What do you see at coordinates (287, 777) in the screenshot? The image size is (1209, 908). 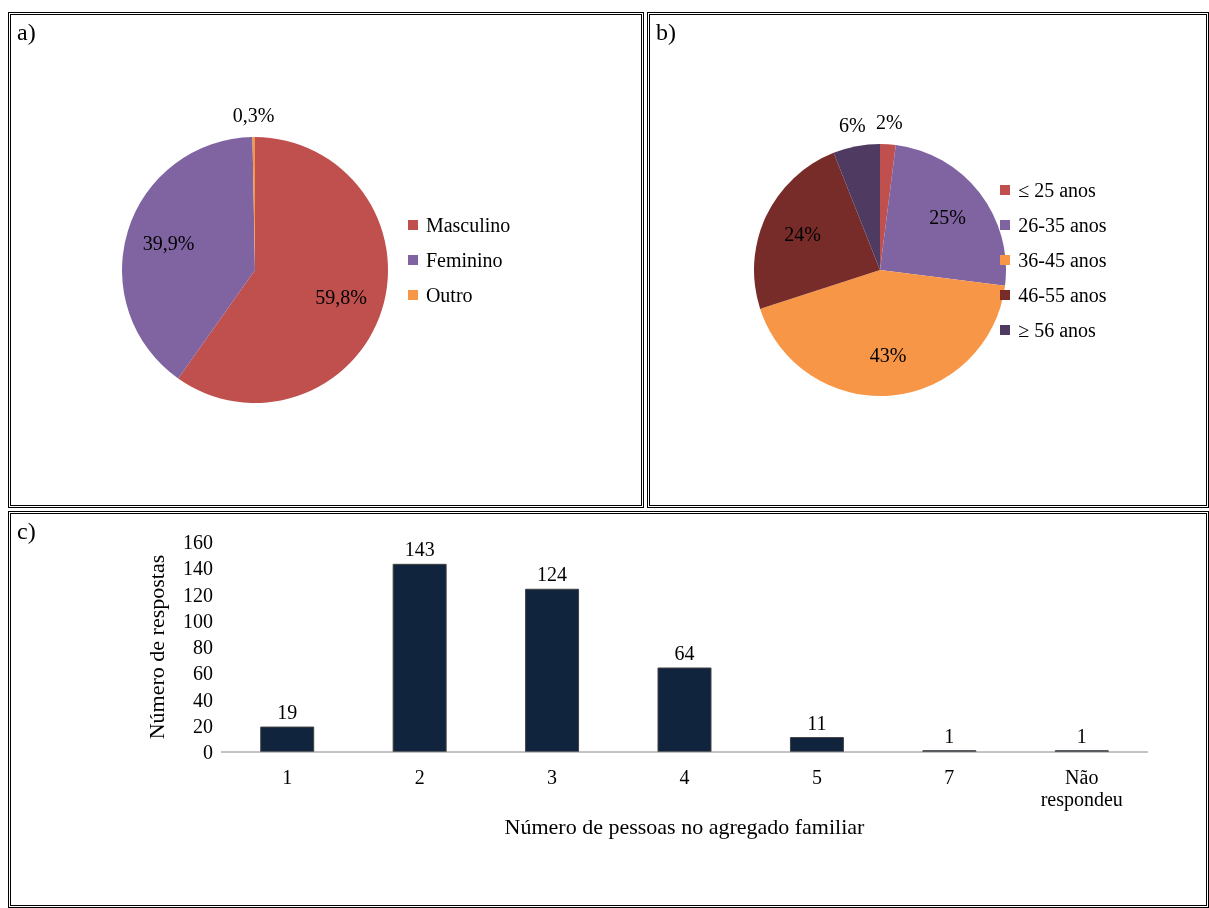 I see `x-tick-label: 1` at bounding box center [287, 777].